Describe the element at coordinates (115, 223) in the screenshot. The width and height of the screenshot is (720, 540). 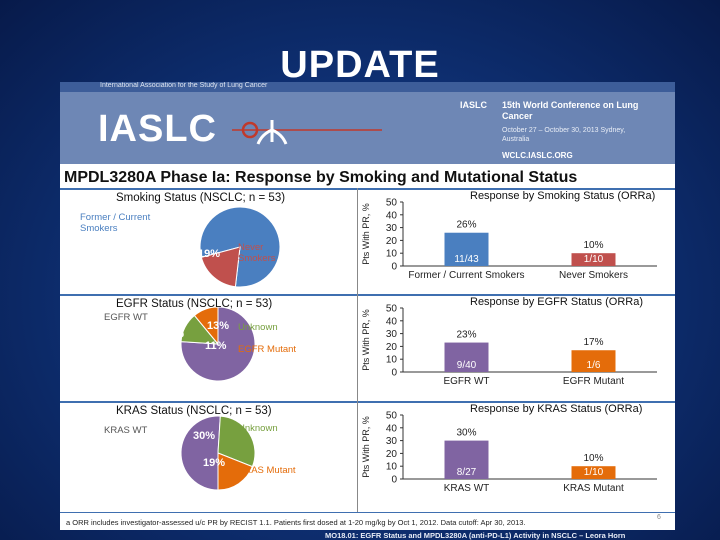
I see `pie-legend-label: Former / Current Smokers` at that location.